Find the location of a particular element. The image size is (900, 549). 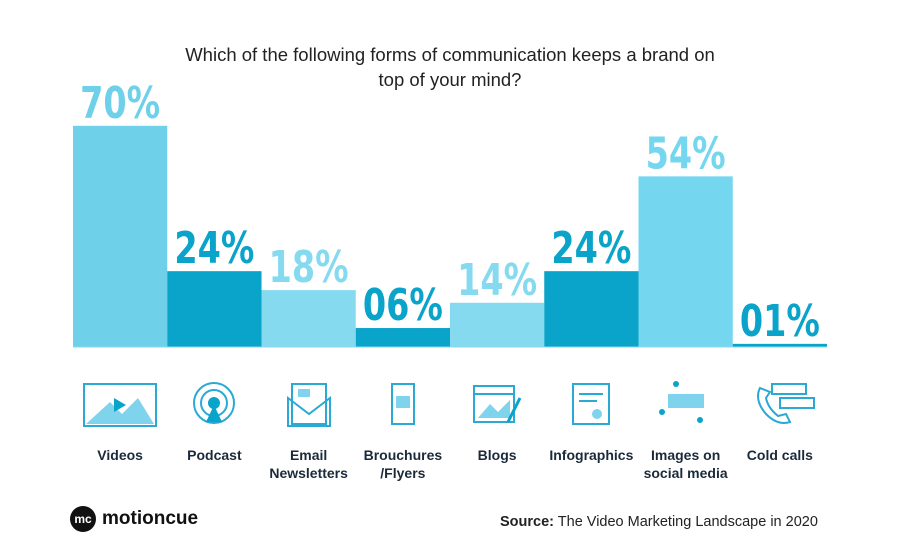

category-label: Images on social media is located at coordinates (685, 464).